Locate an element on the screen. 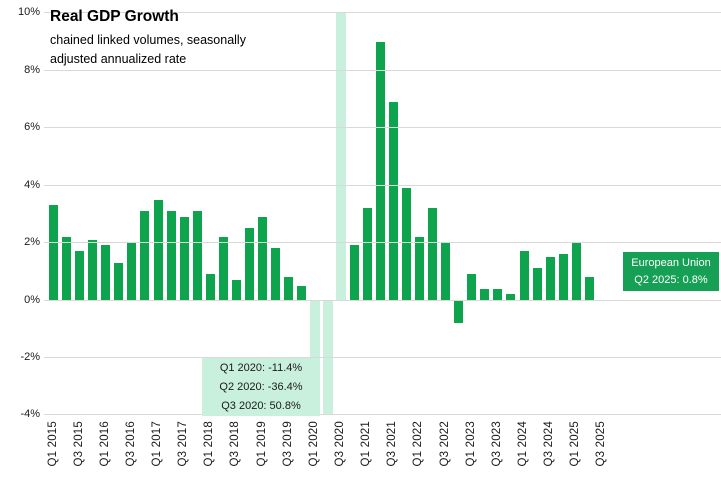 This screenshot has width=721, height=481. x-axis-label-Q3-2024: Q3 2024 is located at coordinates (549, 443).